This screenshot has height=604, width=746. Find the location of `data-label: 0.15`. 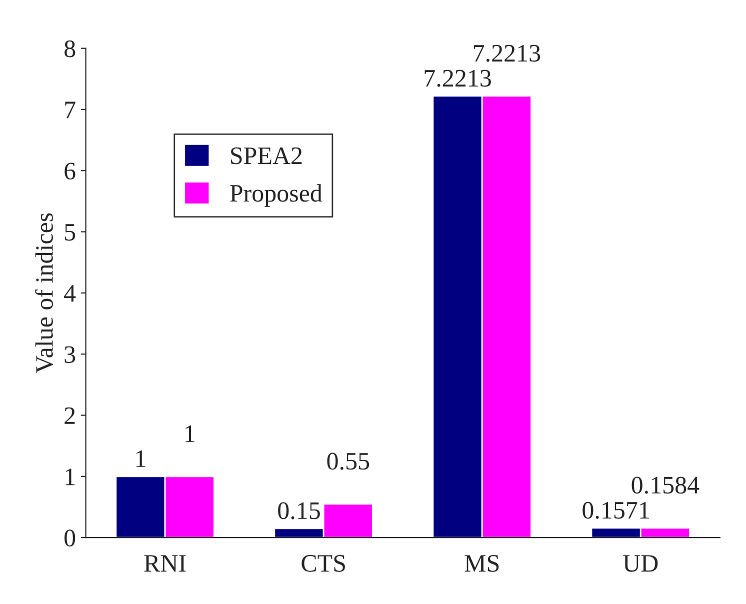

data-label: 0.15 is located at coordinates (299, 511).